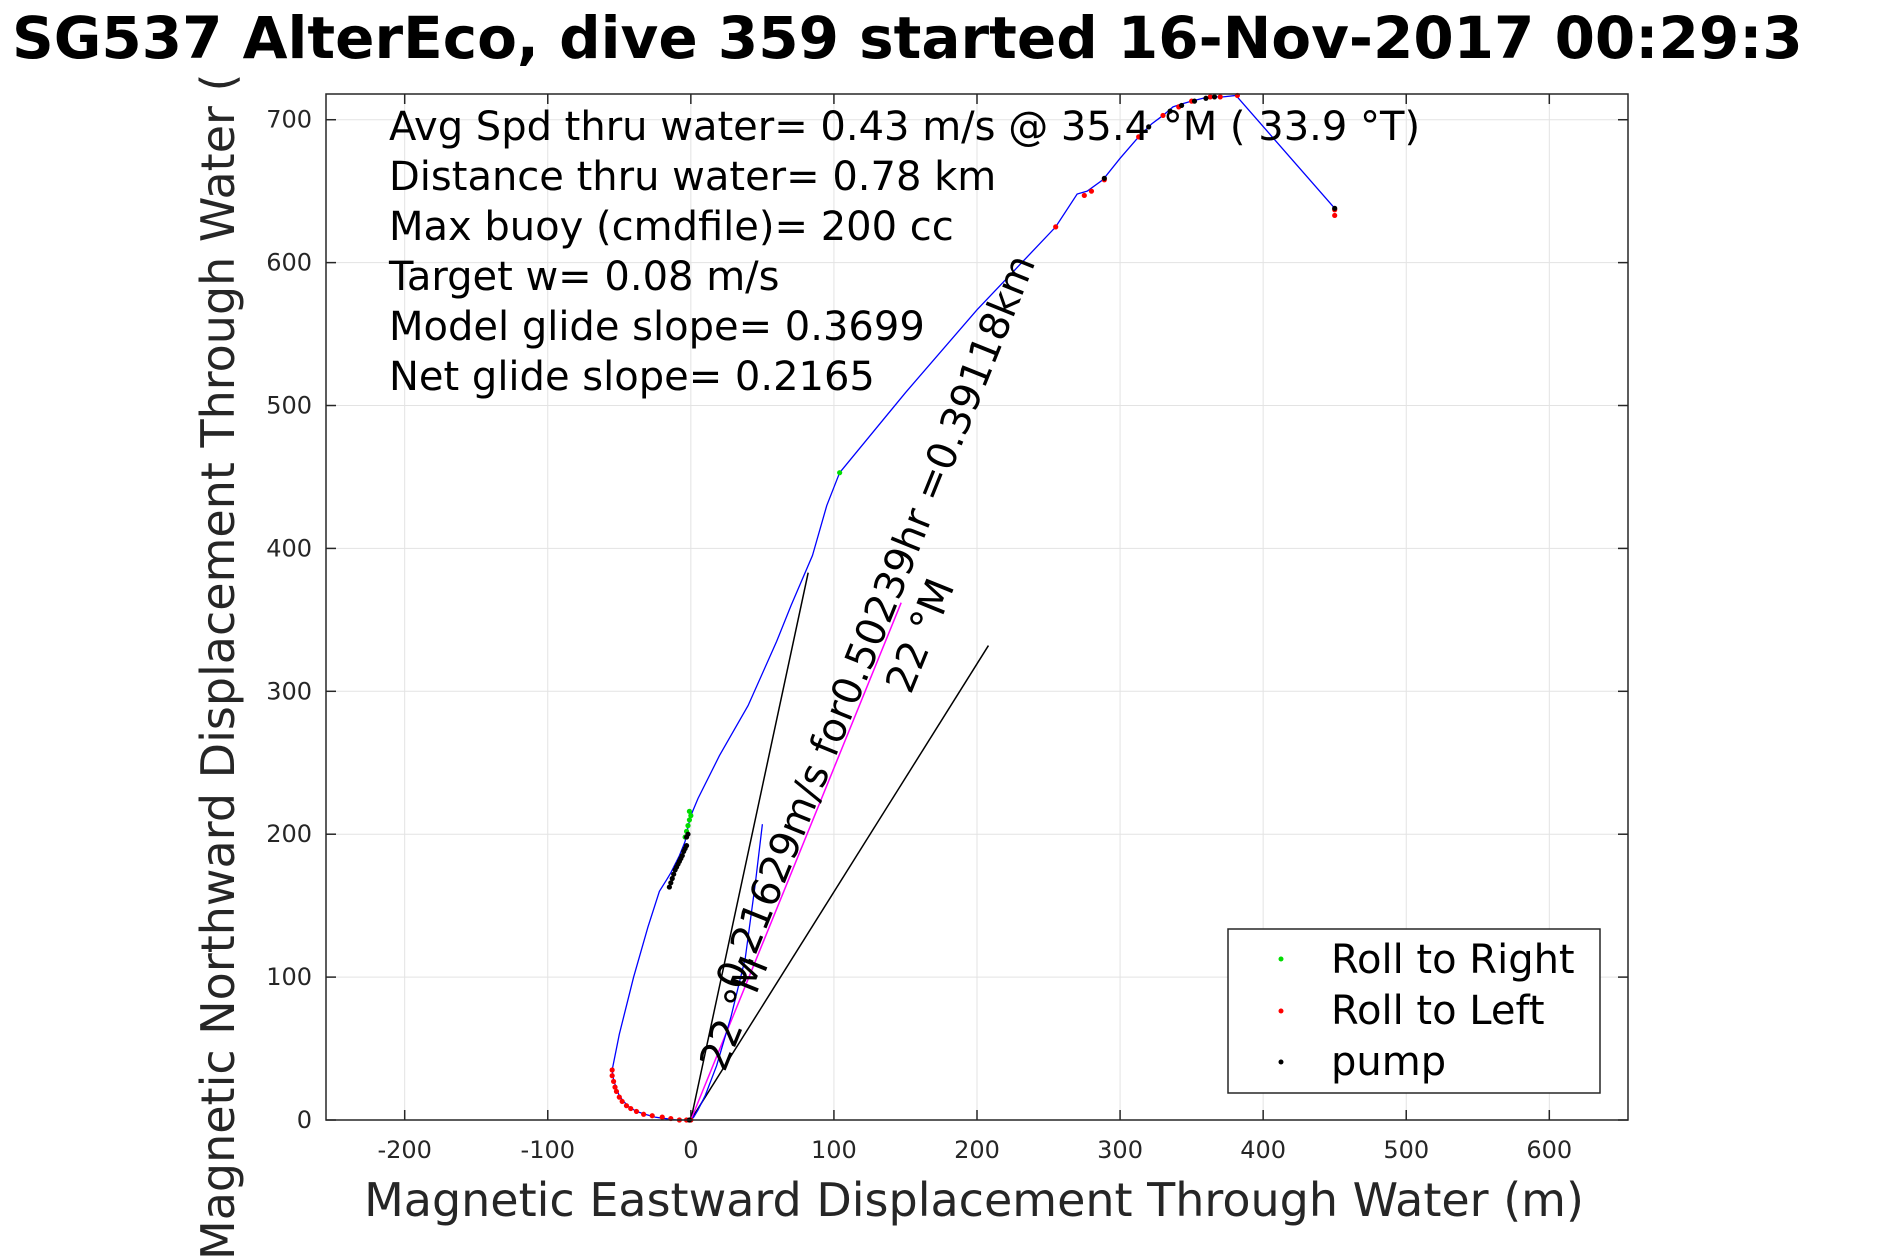 Image resolution: width=1890 pixels, height=1260 pixels. What do you see at coordinates (289, 406) in the screenshot?
I see `y-tick-label: 500` at bounding box center [289, 406].